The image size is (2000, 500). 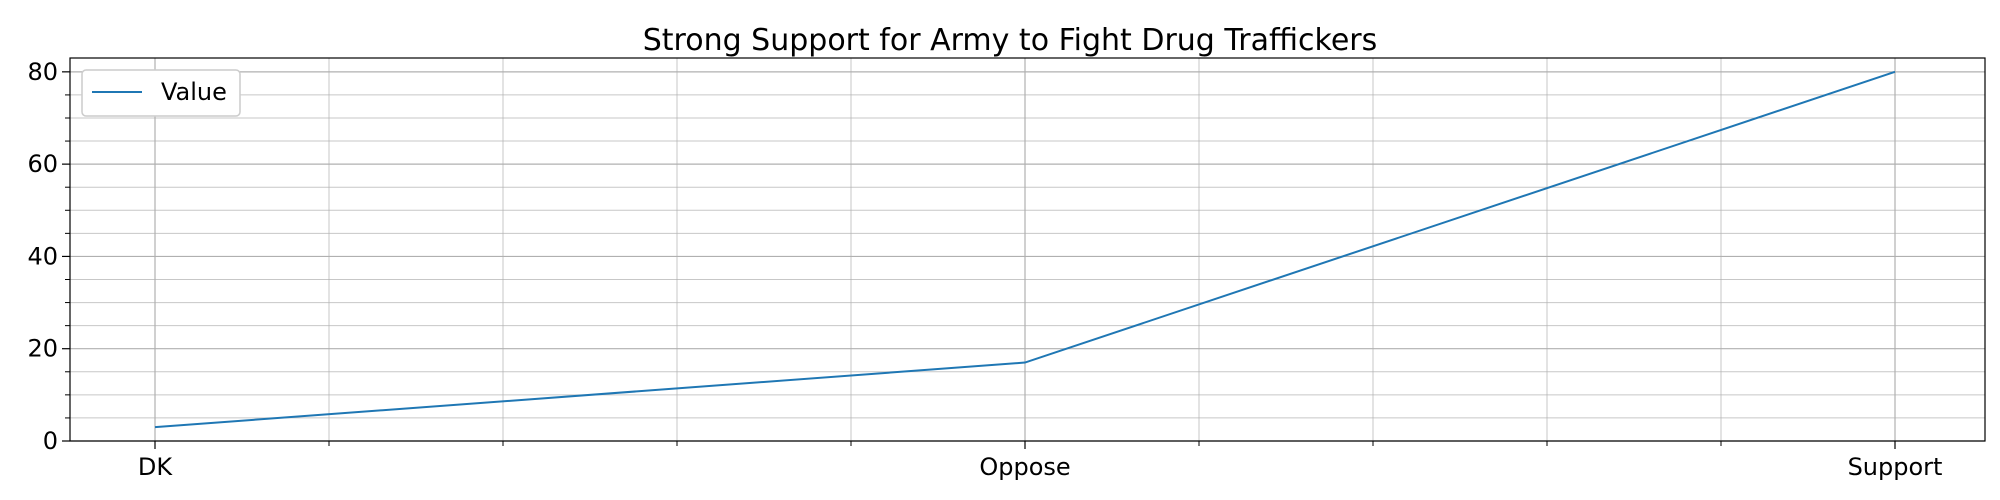 What do you see at coordinates (42, 349) in the screenshot?
I see `y-tick-label: 20` at bounding box center [42, 349].